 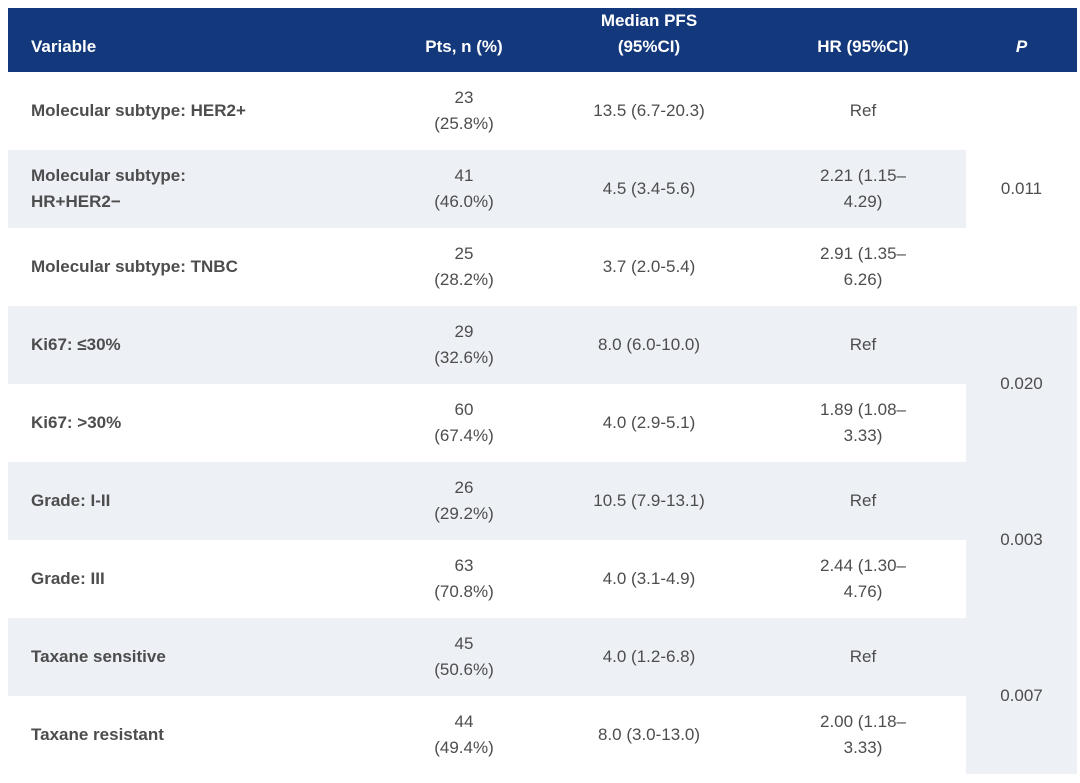 What do you see at coordinates (97, 734) in the screenshot?
I see `variable-label: Taxane resistant` at bounding box center [97, 734].